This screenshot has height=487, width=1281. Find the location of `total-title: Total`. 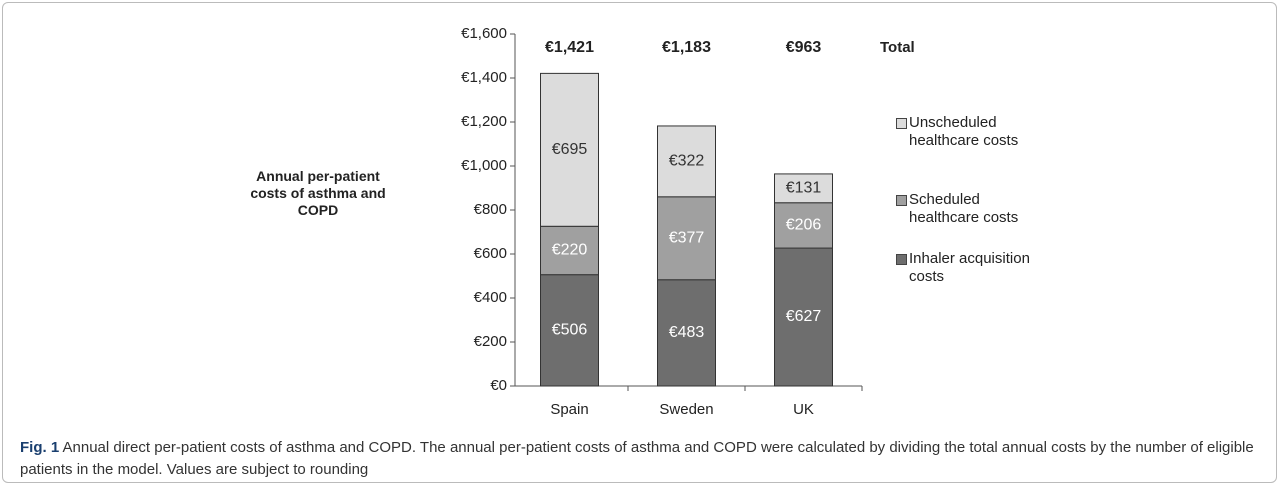

total-title: Total is located at coordinates (897, 47).